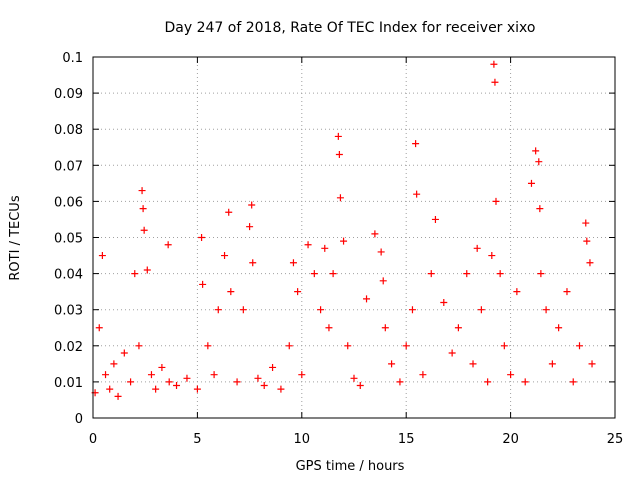  What do you see at coordinates (68, 347) in the screenshot?
I see `y-tick-label: 0.02` at bounding box center [68, 347].